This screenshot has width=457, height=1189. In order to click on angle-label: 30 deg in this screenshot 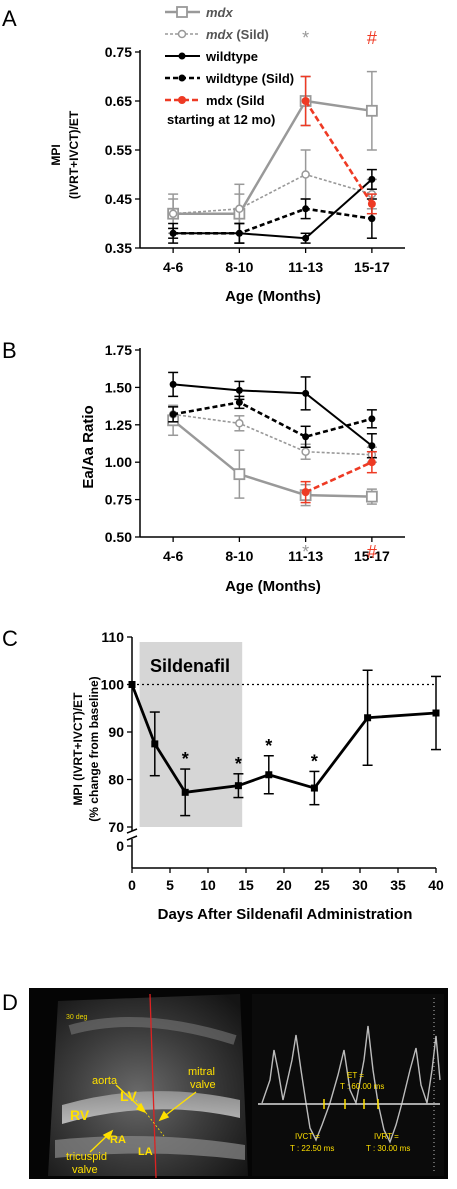, I will do `click(77, 1017)`.